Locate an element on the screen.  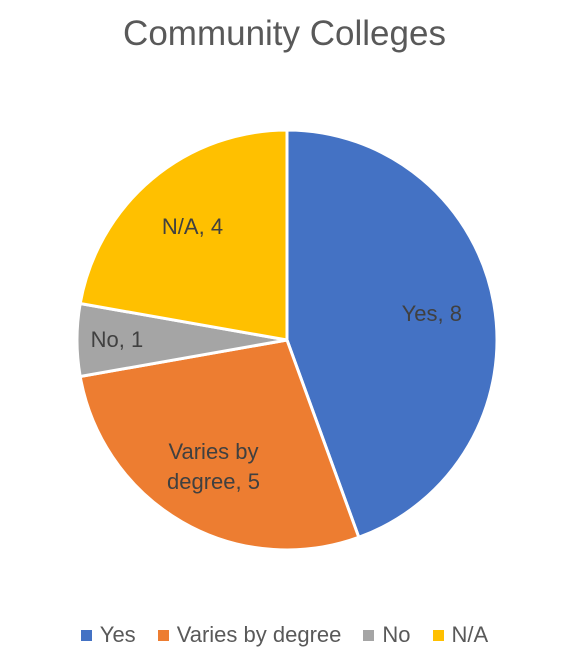
legend-label: No is located at coordinates (396, 634).